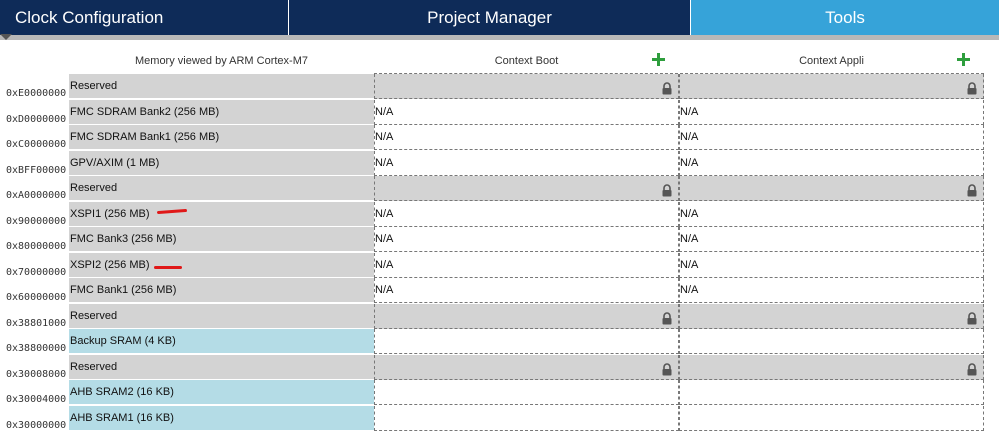  Describe the element at coordinates (36, 348) in the screenshot. I see `address-label: 0x38800000` at that location.